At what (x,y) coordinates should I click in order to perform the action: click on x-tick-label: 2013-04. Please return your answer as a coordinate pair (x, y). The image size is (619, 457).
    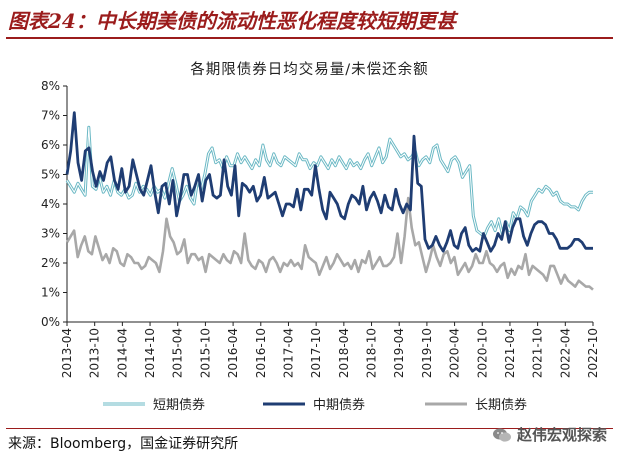
    Looking at the image, I should click on (67, 353).